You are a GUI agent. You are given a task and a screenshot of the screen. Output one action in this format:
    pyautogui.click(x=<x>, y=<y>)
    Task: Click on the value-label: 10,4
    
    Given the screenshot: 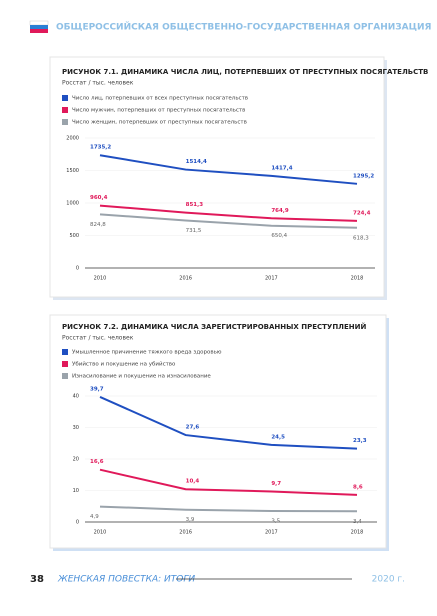 What is the action you would take?
    pyautogui.click(x=193, y=482)
    